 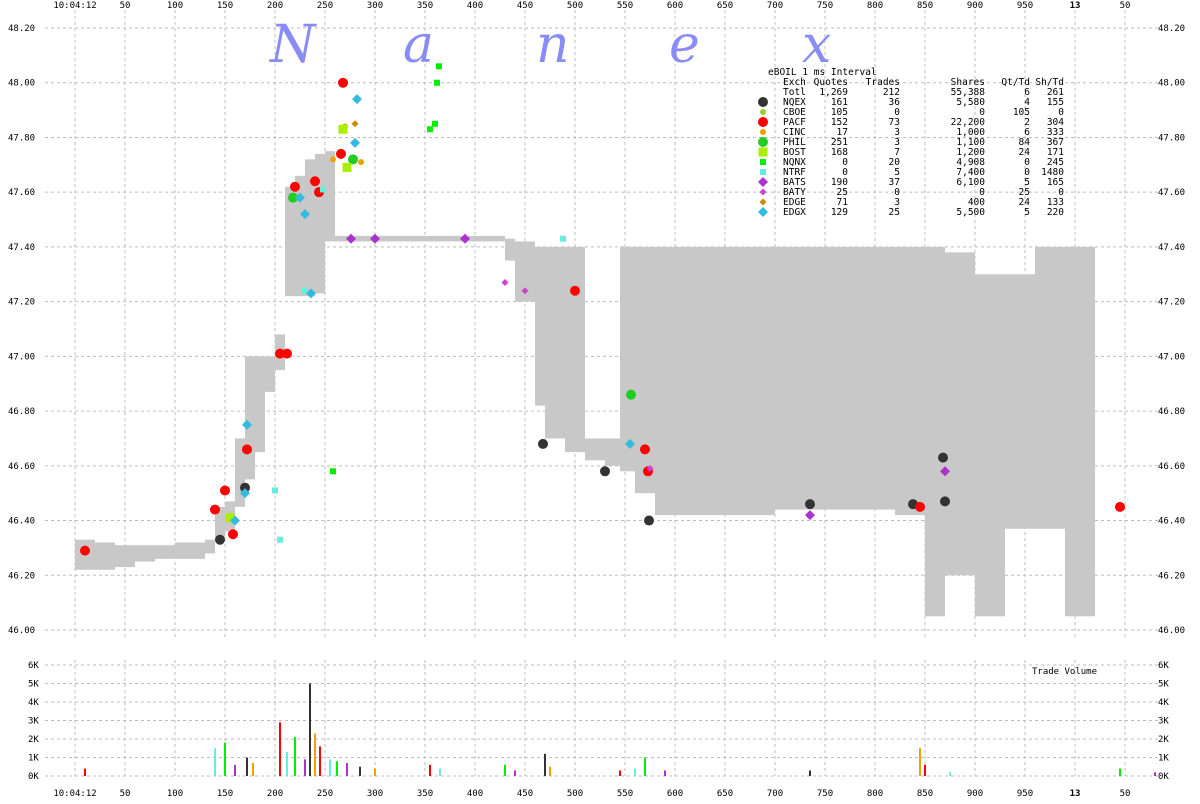 I want to click on legend-row-cell: EDGX, so click(x=794, y=212).